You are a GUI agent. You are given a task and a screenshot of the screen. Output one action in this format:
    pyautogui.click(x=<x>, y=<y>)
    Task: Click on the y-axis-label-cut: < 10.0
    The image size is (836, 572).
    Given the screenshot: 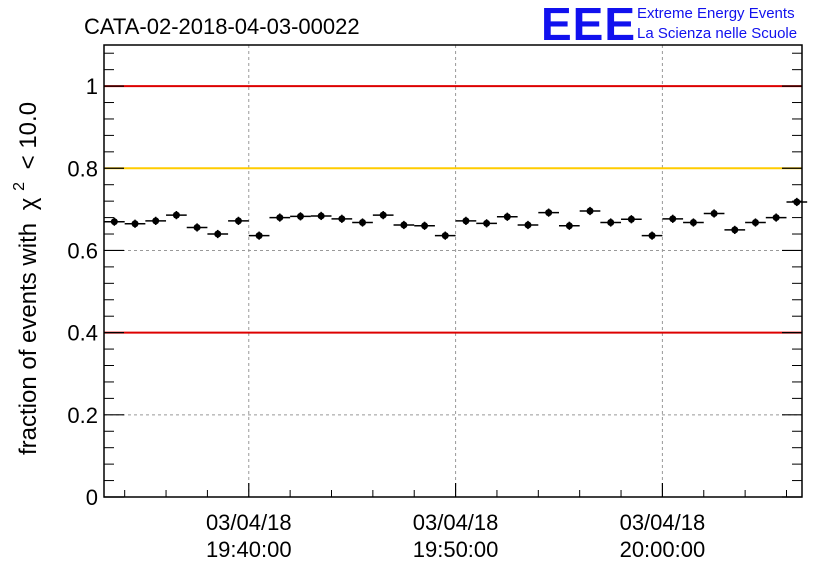 What is the action you would take?
    pyautogui.click(x=28, y=135)
    